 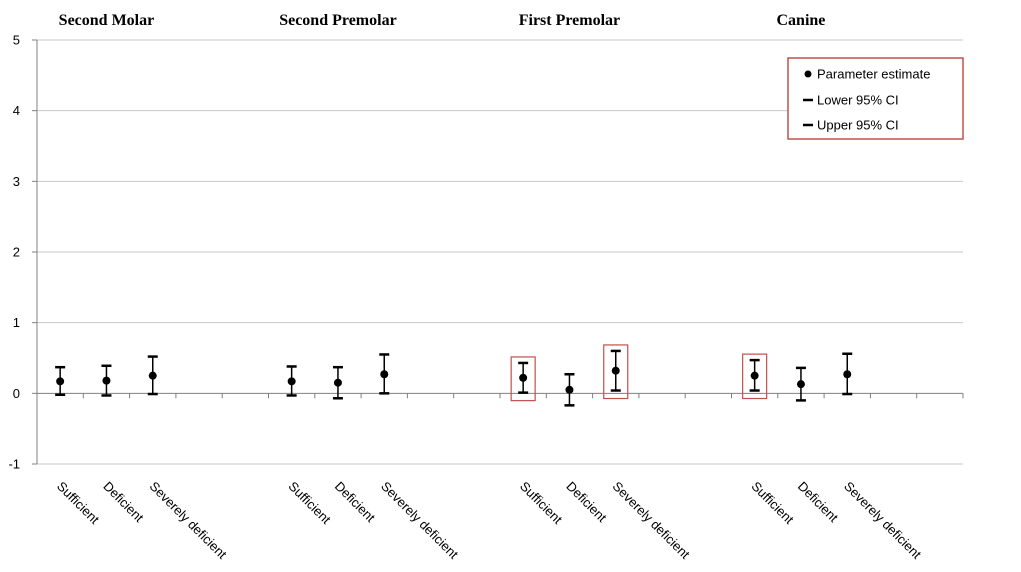 What do you see at coordinates (639, 373) in the screenshot?
I see `highlight-boxes` at bounding box center [639, 373].